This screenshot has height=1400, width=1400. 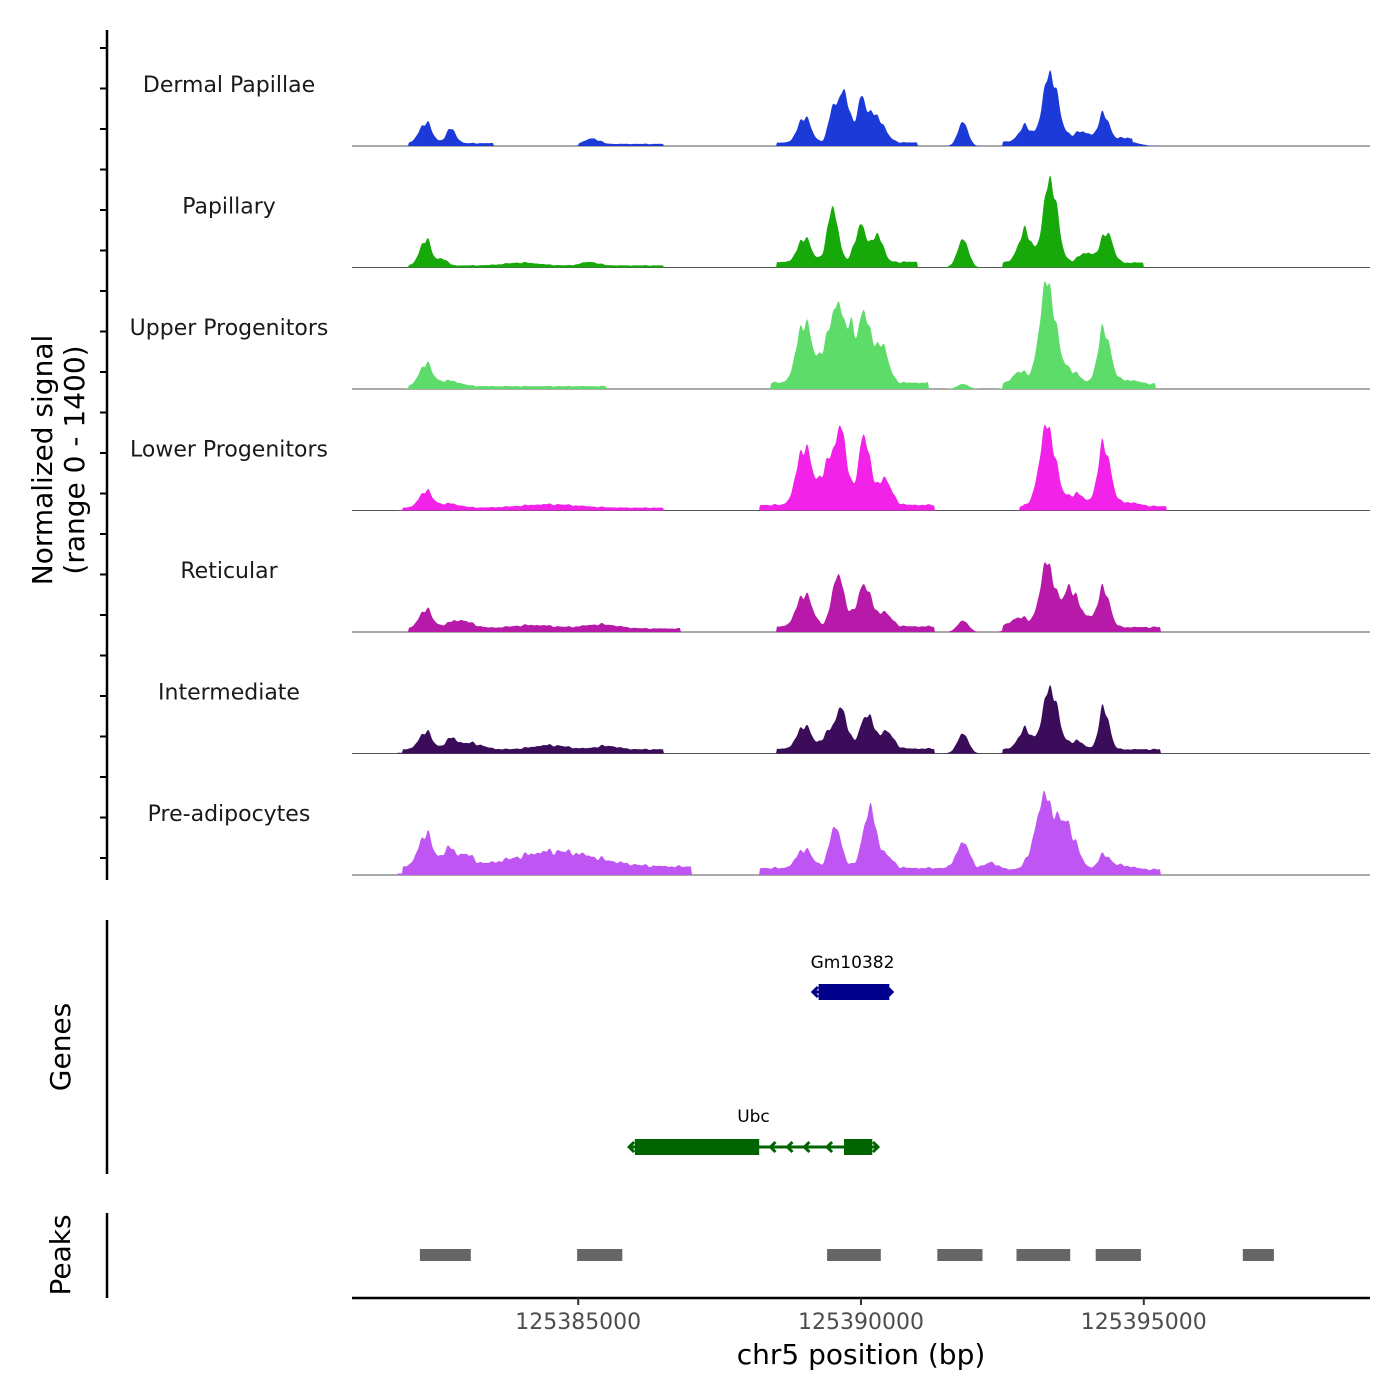 I want to click on signal-track: Pre-adipocytes, so click(x=759, y=833).